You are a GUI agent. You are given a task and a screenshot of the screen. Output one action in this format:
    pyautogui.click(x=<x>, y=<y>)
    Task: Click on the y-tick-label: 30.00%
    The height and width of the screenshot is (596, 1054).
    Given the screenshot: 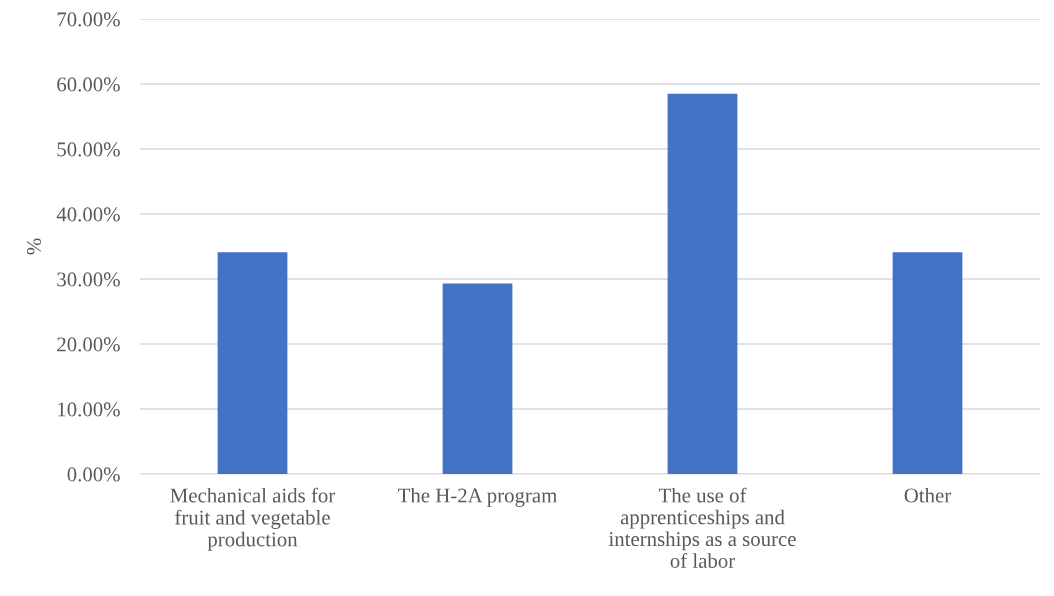 What is the action you would take?
    pyautogui.click(x=88, y=279)
    